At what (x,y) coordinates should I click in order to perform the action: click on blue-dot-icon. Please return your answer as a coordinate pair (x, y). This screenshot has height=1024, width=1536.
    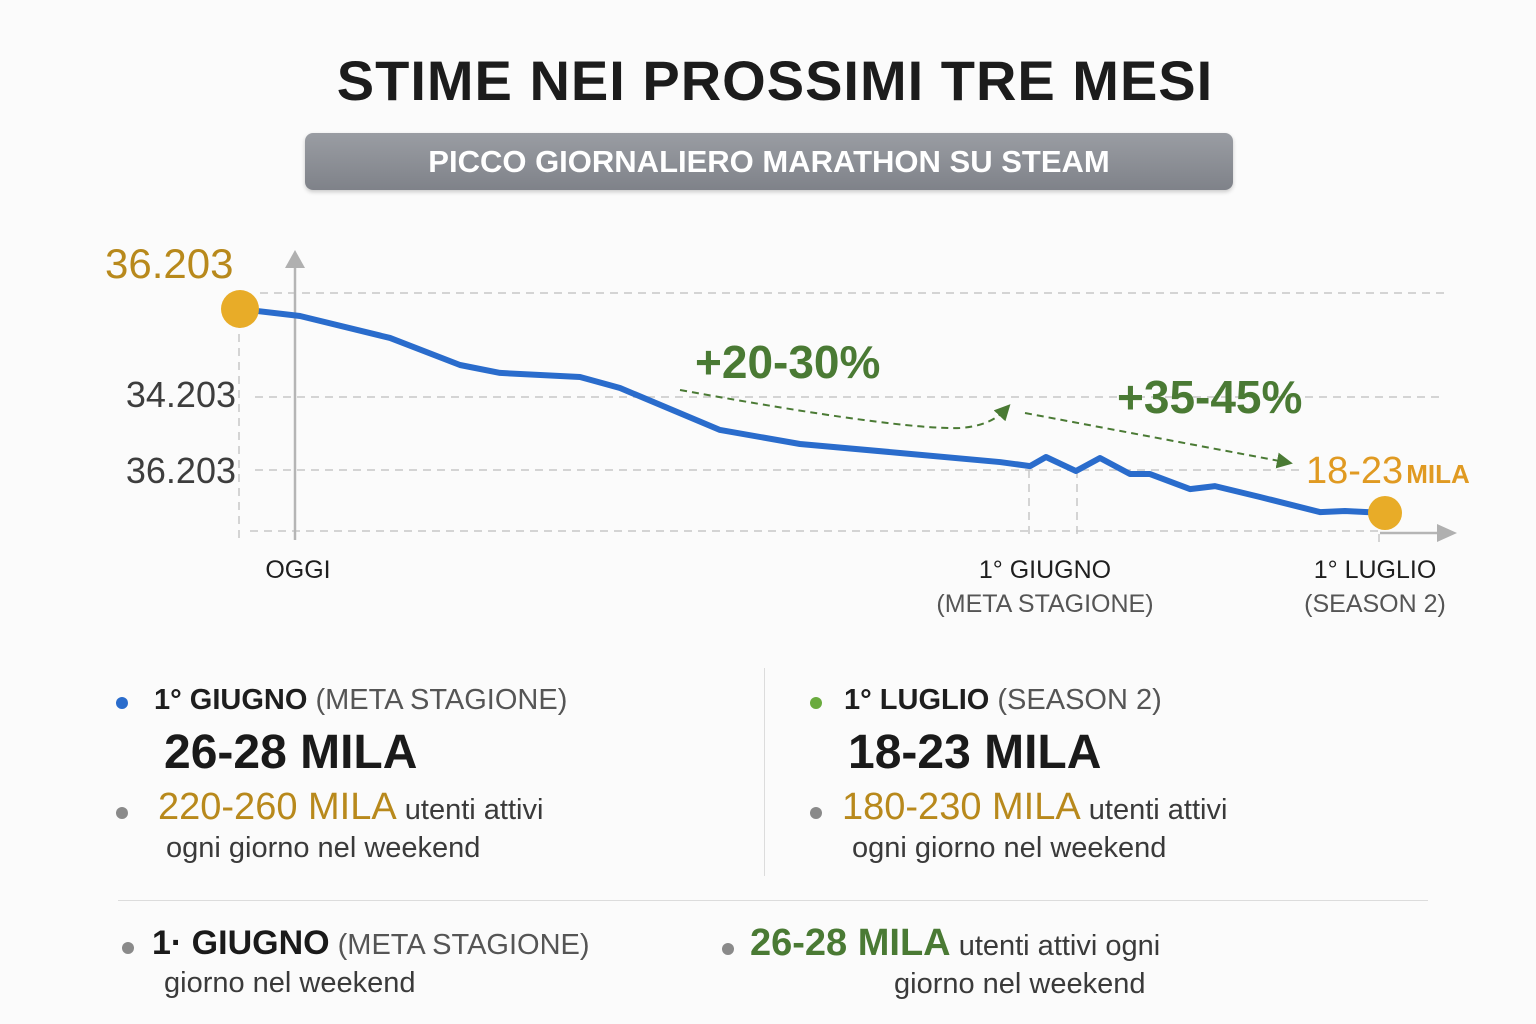
    Looking at the image, I should click on (122, 703).